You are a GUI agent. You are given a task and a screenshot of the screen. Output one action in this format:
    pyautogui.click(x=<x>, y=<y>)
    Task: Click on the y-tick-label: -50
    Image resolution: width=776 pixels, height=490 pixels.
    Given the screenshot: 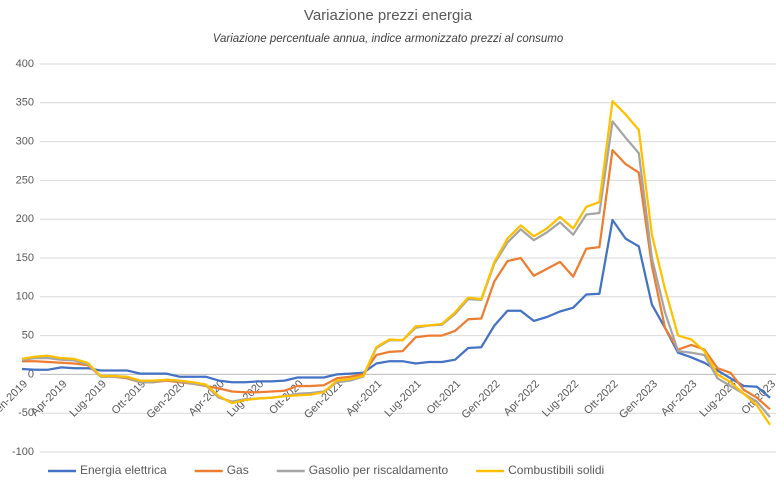 What is the action you would take?
    pyautogui.click(x=26, y=413)
    